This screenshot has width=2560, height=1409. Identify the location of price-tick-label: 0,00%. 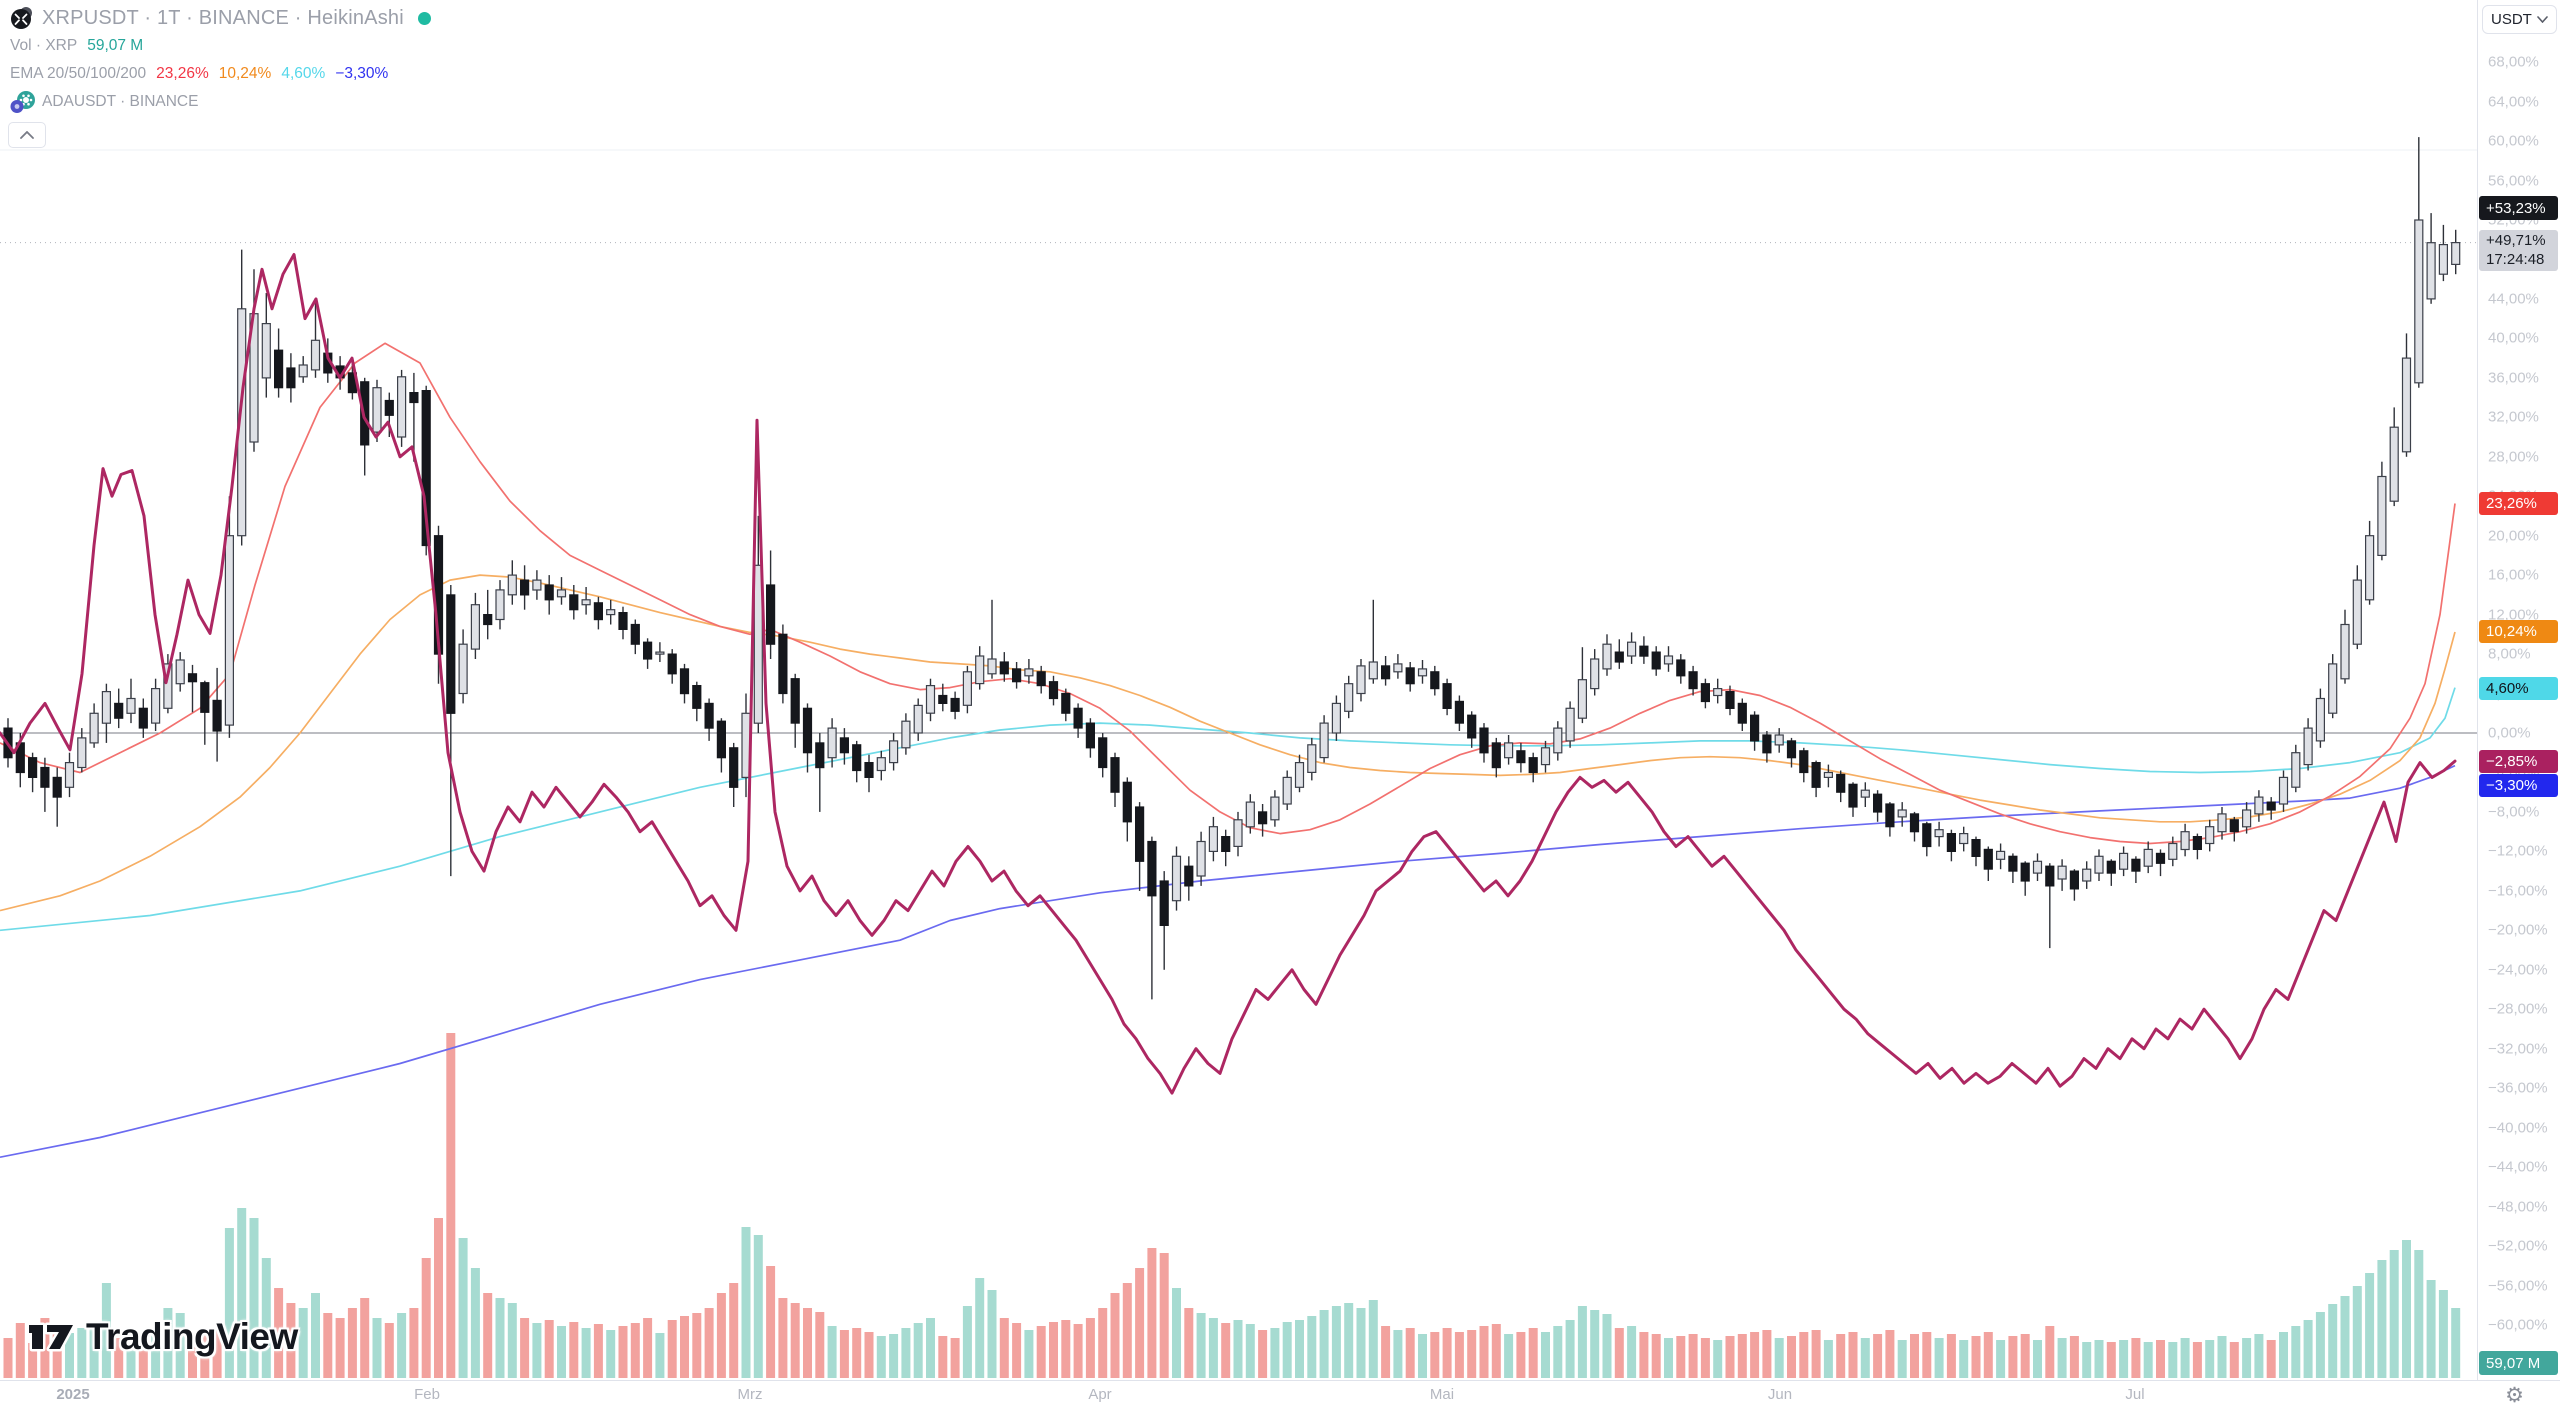
(2509, 733).